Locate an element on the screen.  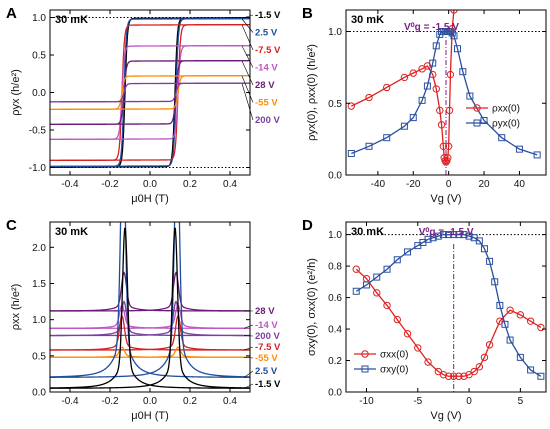
x-tick-label: 5 is located at coordinates (521, 401).